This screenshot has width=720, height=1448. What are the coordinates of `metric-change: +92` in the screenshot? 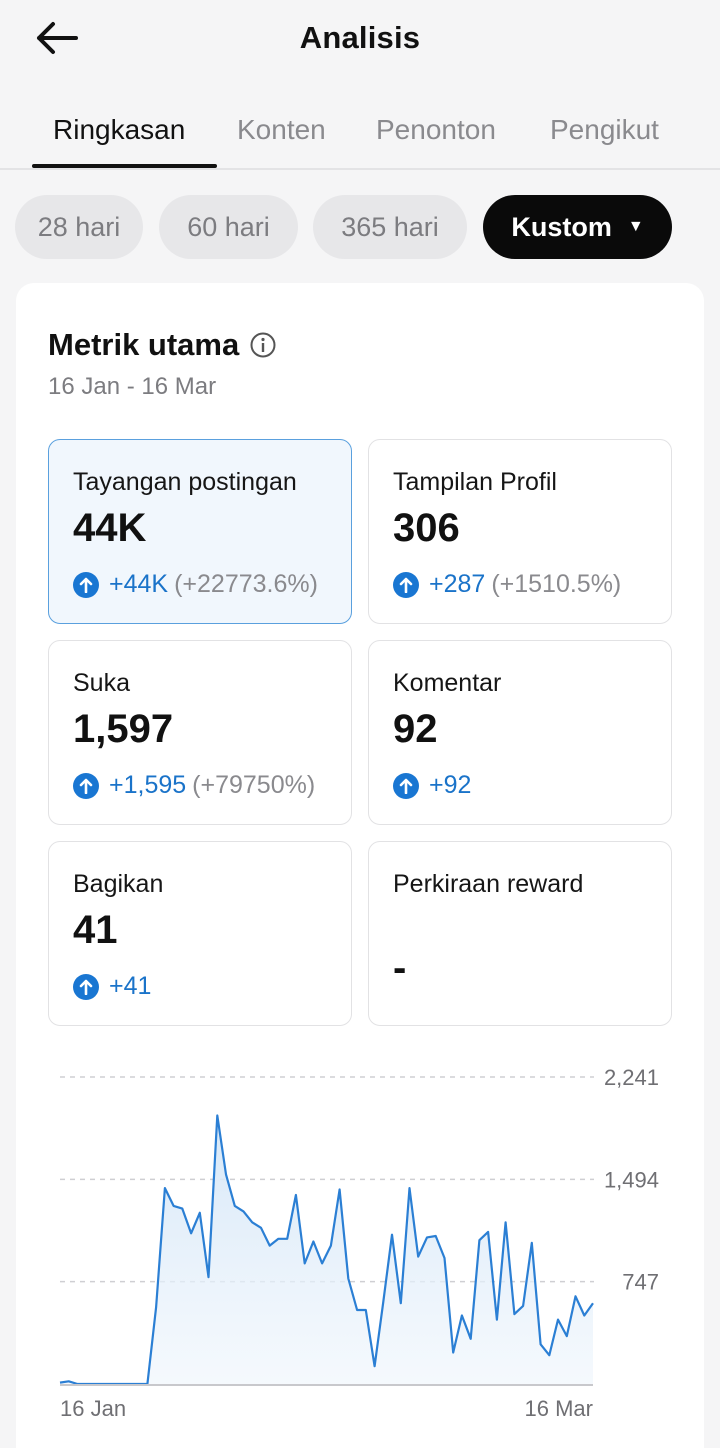 It's located at (432, 785).